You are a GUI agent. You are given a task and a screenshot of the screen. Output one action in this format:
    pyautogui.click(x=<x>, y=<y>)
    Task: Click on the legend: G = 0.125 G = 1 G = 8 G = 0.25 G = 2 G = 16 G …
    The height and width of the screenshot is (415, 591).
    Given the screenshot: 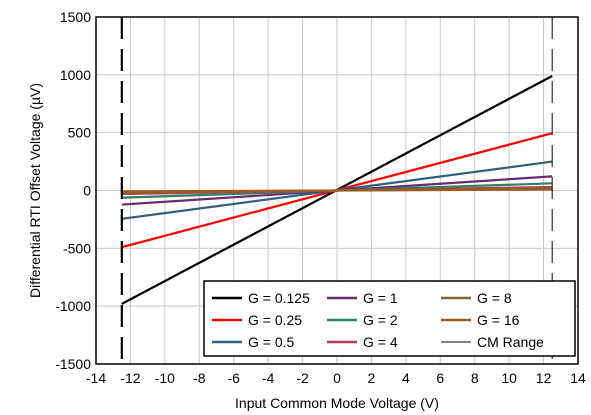 What is the action you would take?
    pyautogui.click(x=389, y=318)
    